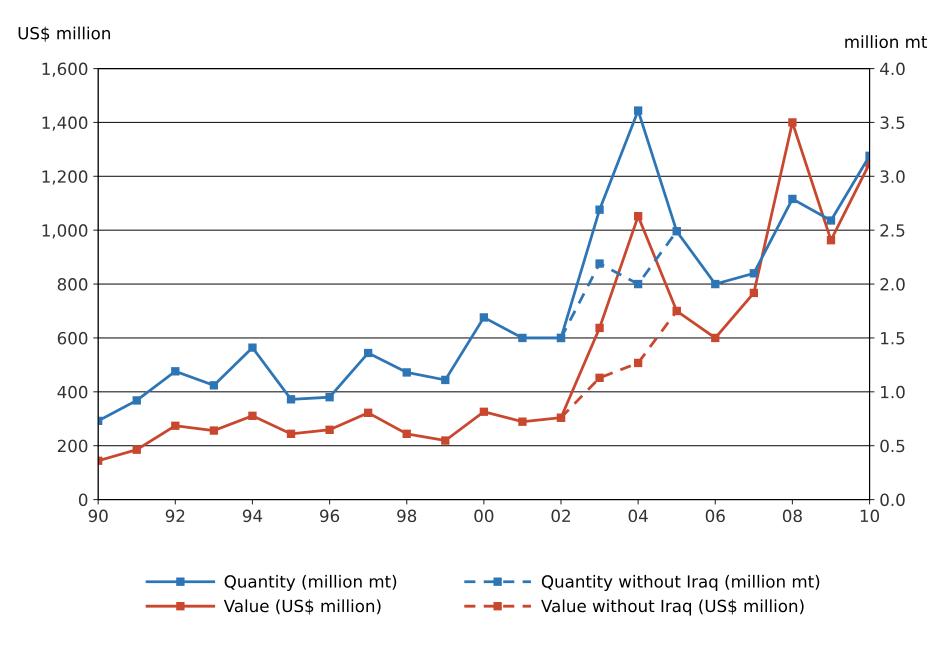 The height and width of the screenshot is (653, 935). Describe the element at coordinates (310, 583) in the screenshot. I see `legend-label: Quantity (million mt)` at that location.